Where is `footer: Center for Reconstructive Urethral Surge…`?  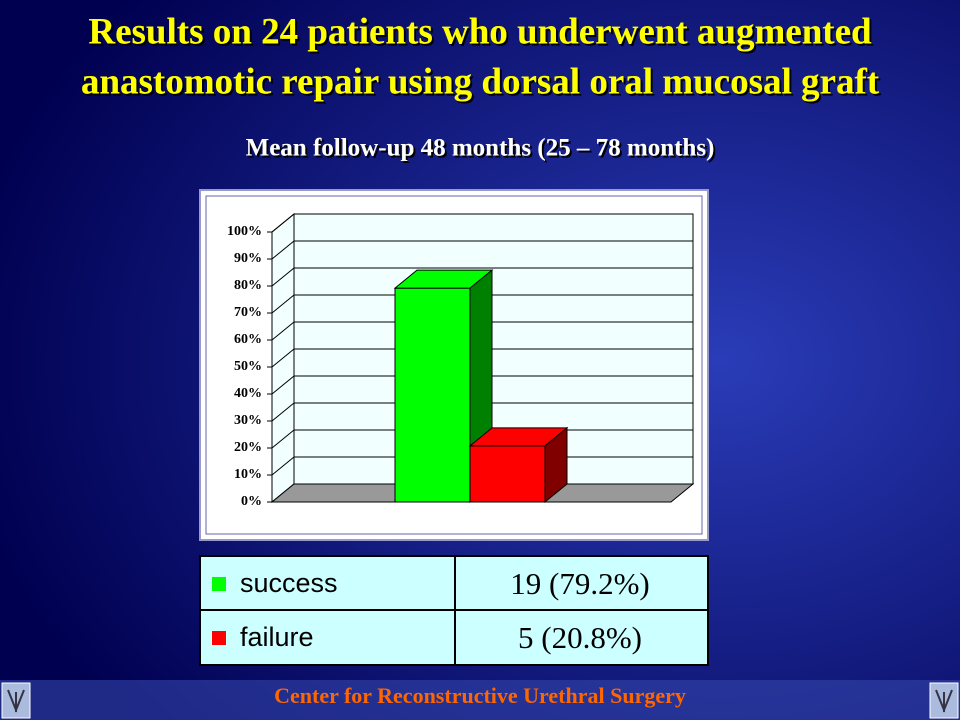
footer: Center for Reconstructive Urethral Surge… is located at coordinates (480, 695).